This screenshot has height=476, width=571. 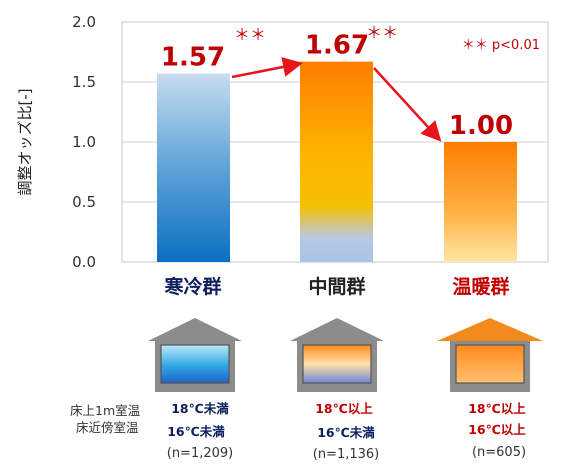 I want to click on bar-cold-group, so click(x=193, y=167).